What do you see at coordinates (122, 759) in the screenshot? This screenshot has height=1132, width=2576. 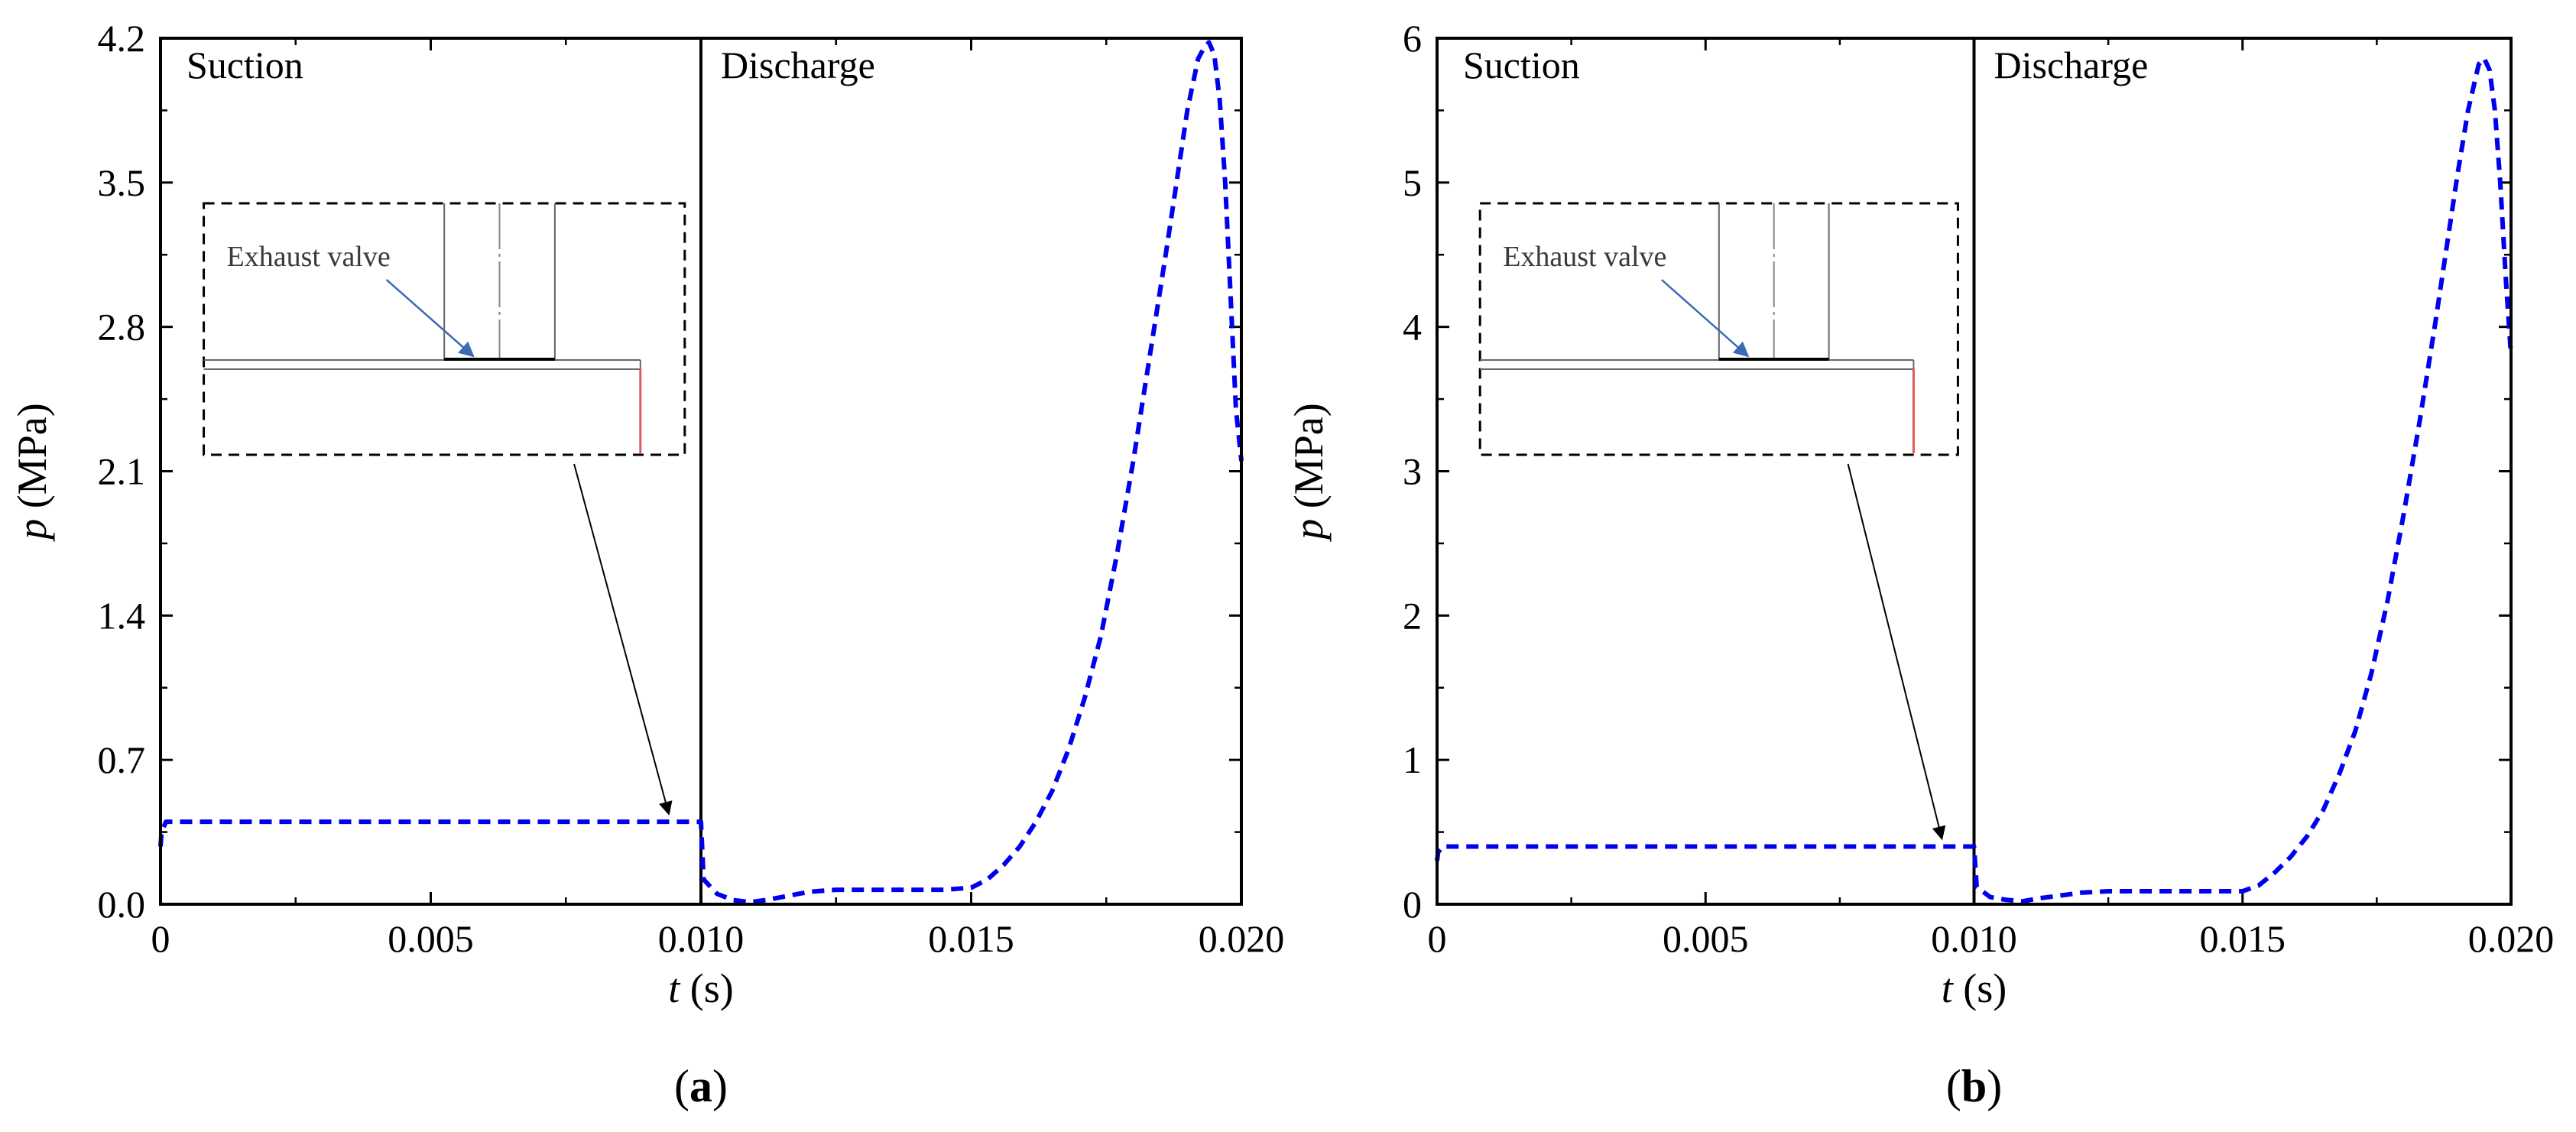 I see `y-tick-label: 0.7` at bounding box center [122, 759].